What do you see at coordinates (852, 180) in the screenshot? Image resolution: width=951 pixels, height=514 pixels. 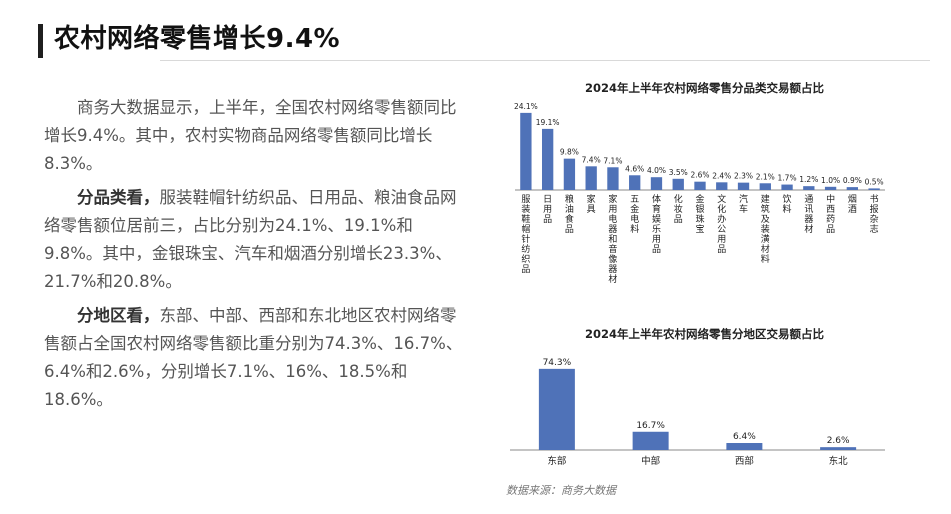 I see `data-label: 0.9%` at bounding box center [852, 180].